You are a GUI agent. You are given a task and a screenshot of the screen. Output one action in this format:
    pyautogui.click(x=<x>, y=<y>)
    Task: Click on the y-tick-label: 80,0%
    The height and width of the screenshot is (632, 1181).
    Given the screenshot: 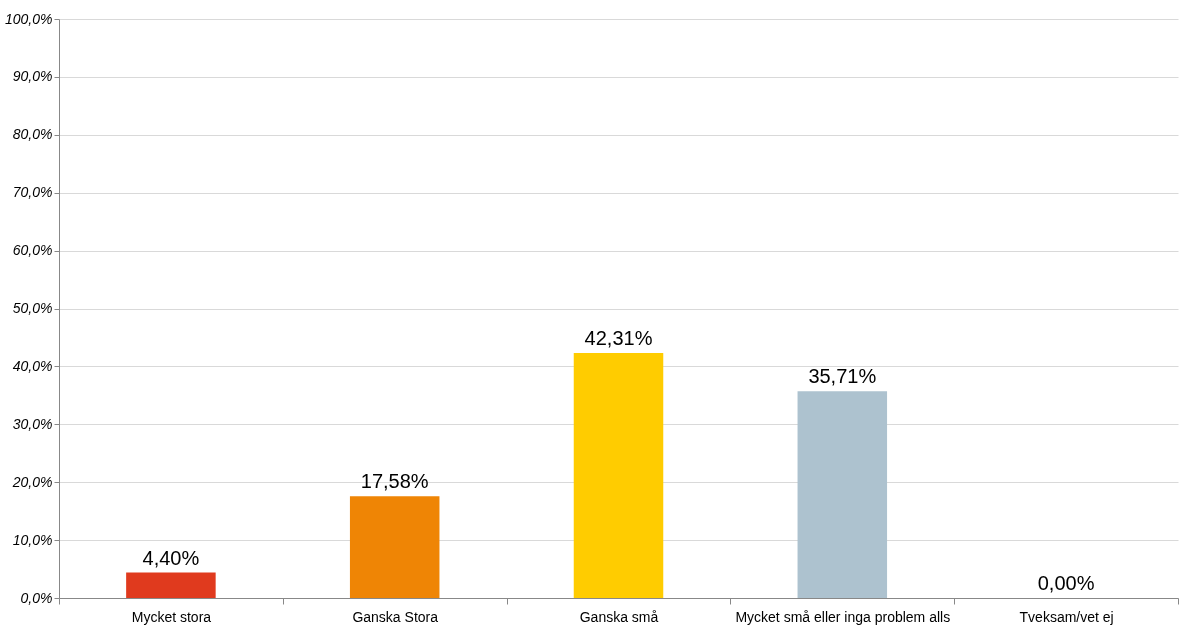 What is the action you would take?
    pyautogui.click(x=32, y=134)
    